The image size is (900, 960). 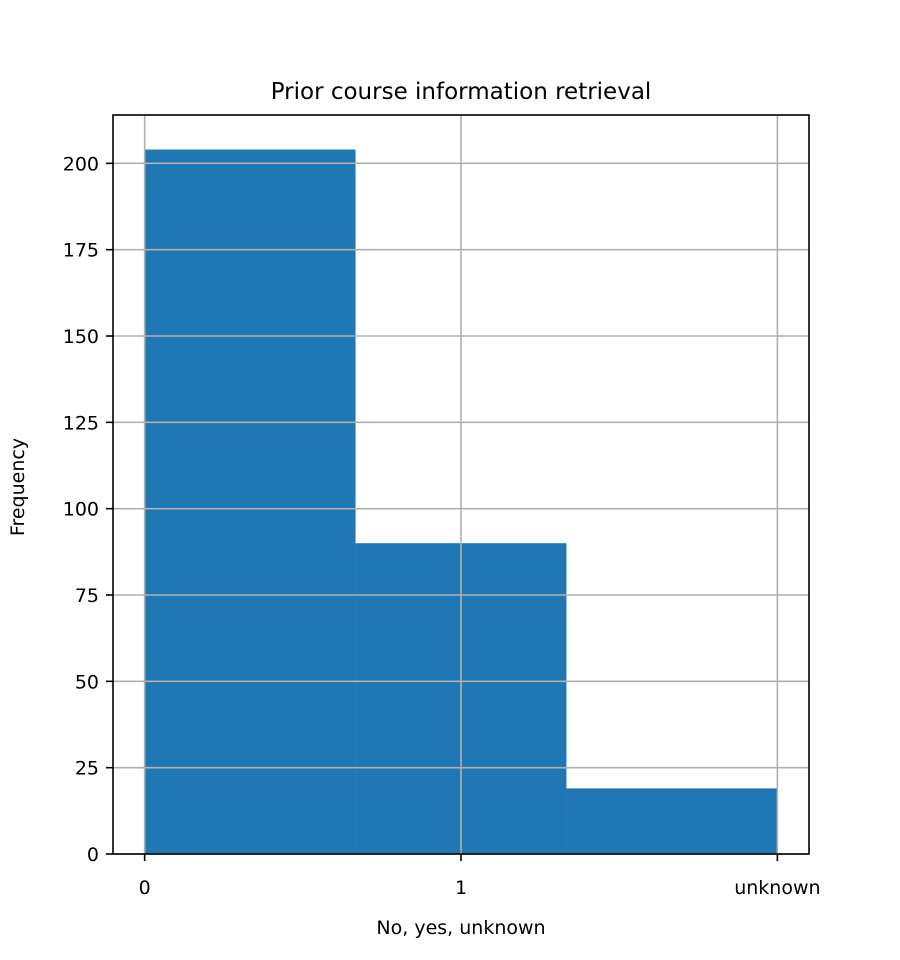 I want to click on y-tick-label: 50, so click(x=87, y=682).